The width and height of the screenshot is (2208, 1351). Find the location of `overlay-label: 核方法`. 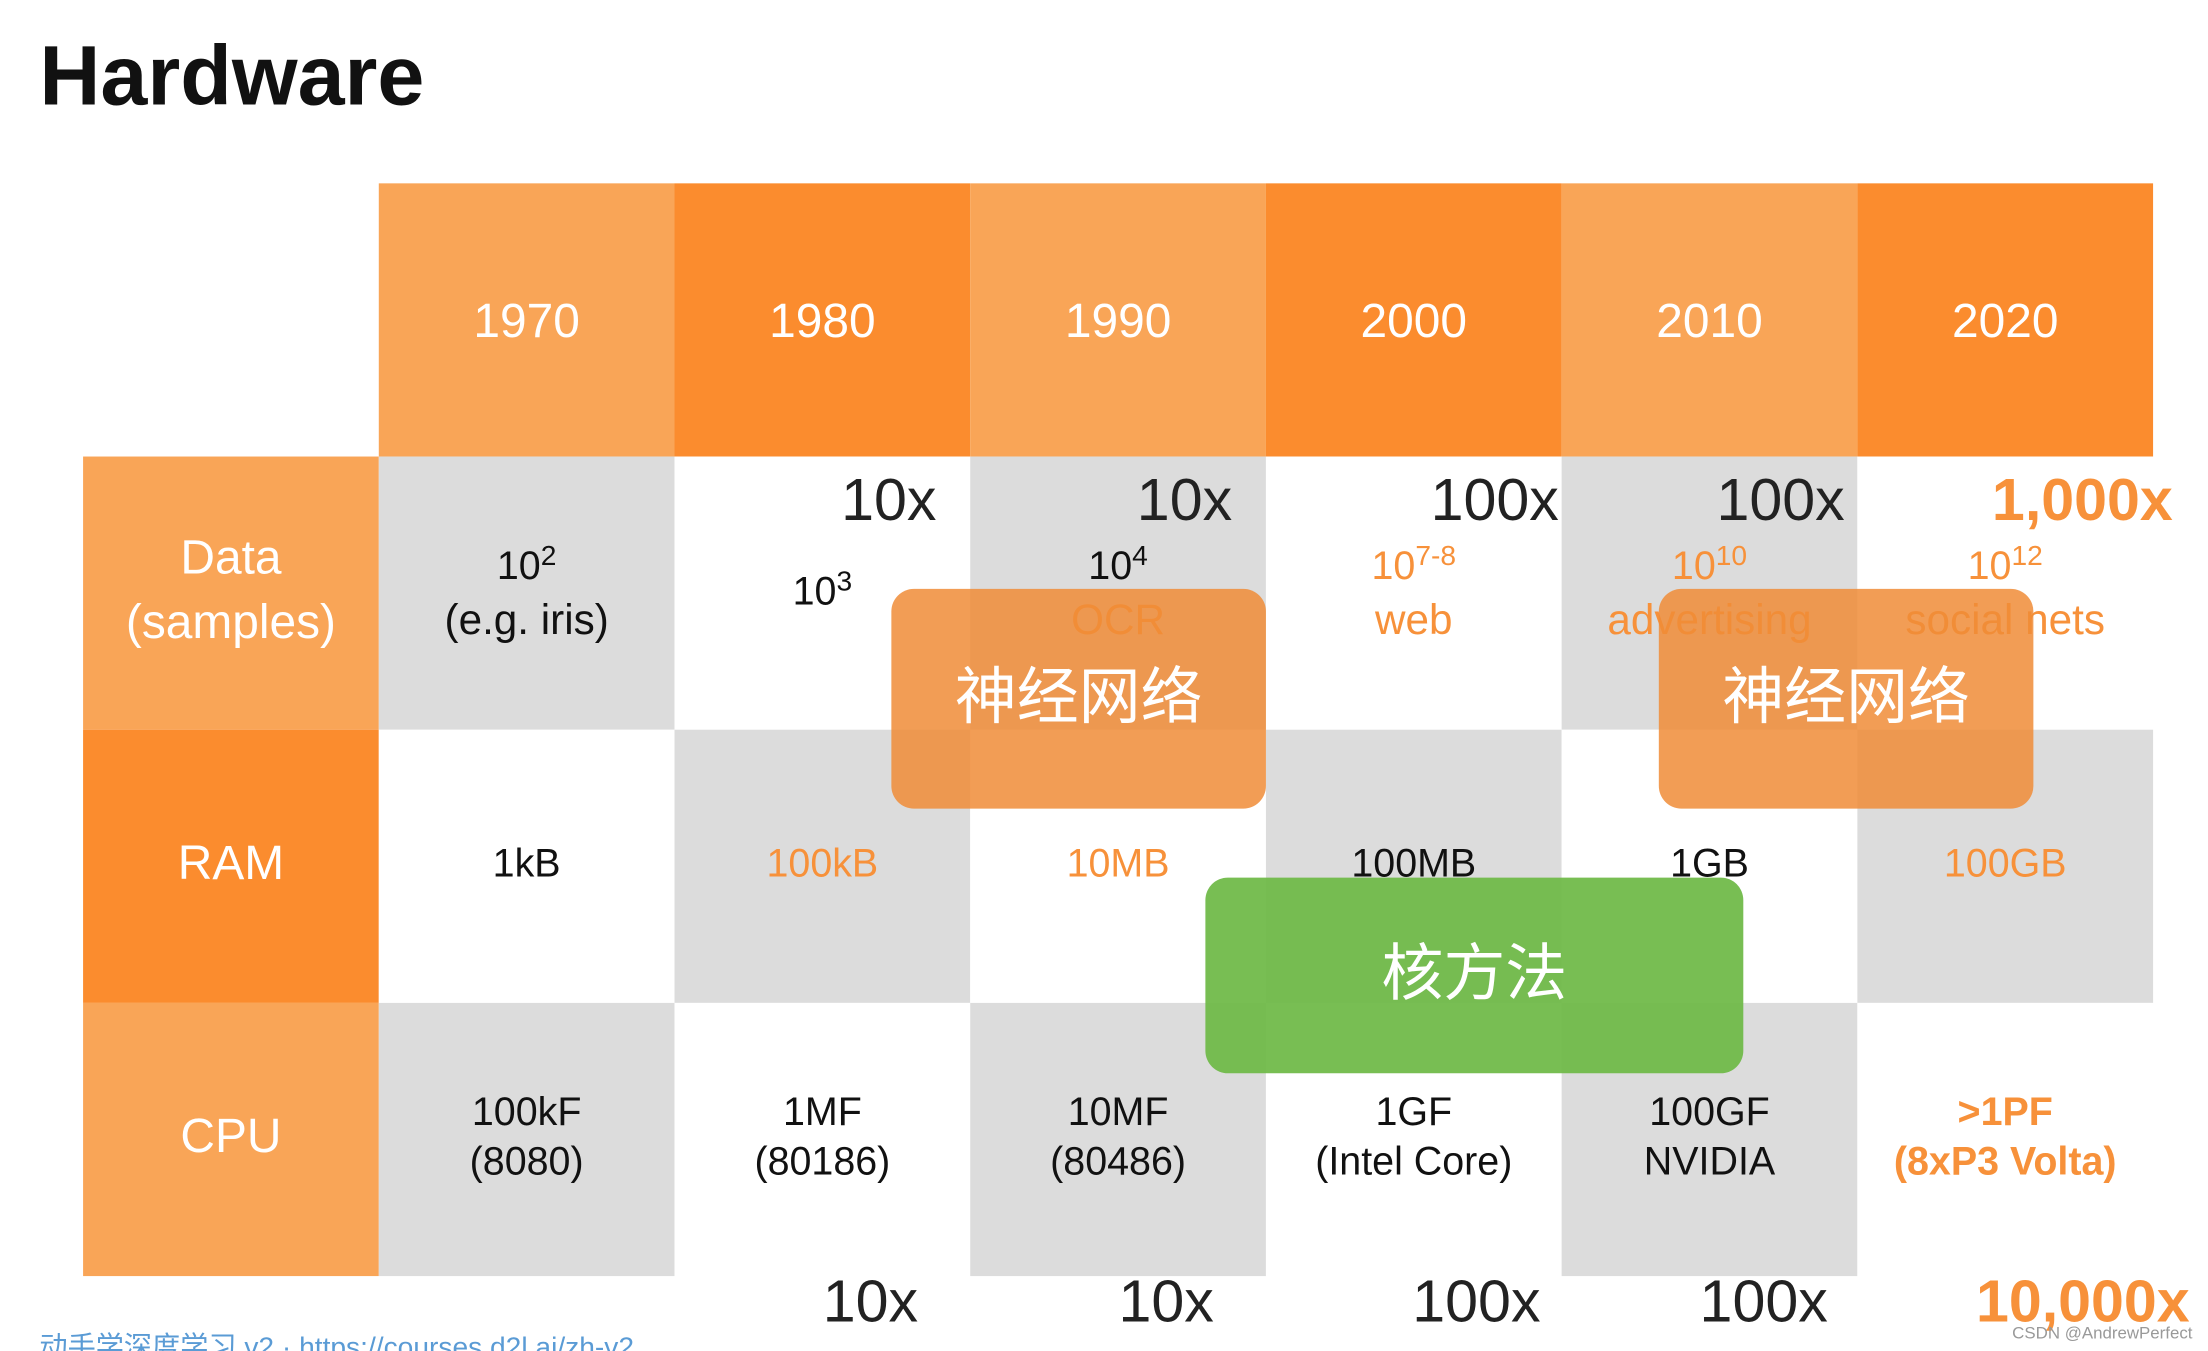

overlay-label: 核方法 is located at coordinates (1474, 974).